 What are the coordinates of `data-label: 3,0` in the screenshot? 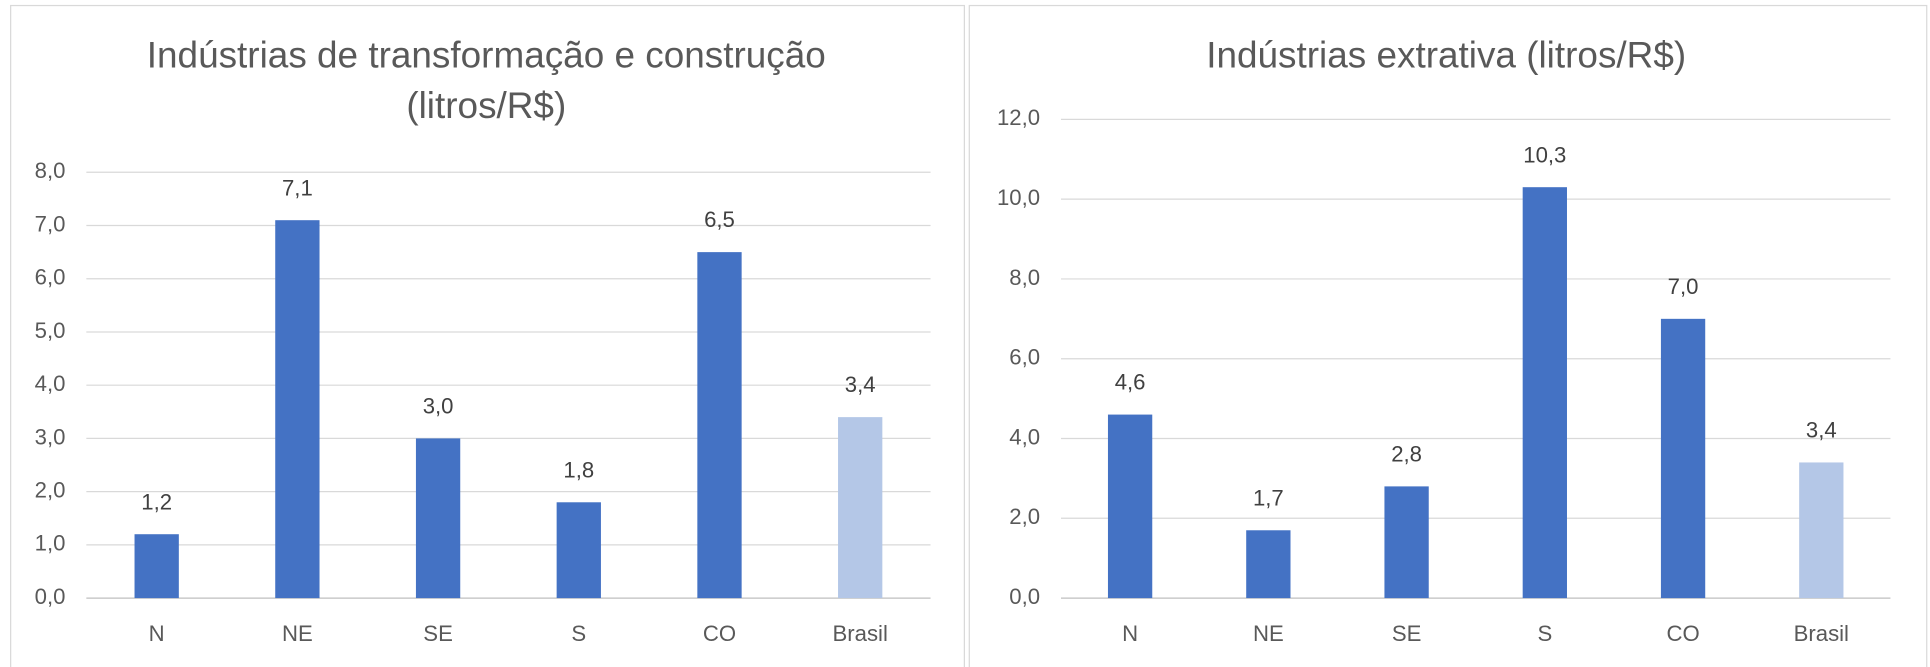 It's located at (438, 405).